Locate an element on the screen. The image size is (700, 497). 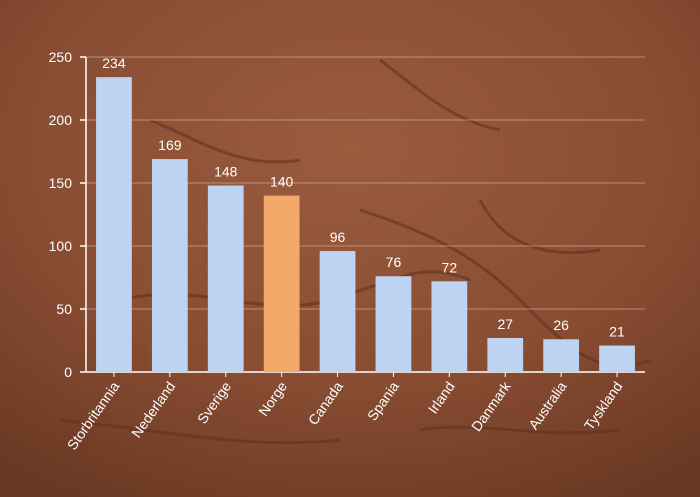
data-label: 140 is located at coordinates (282, 182).